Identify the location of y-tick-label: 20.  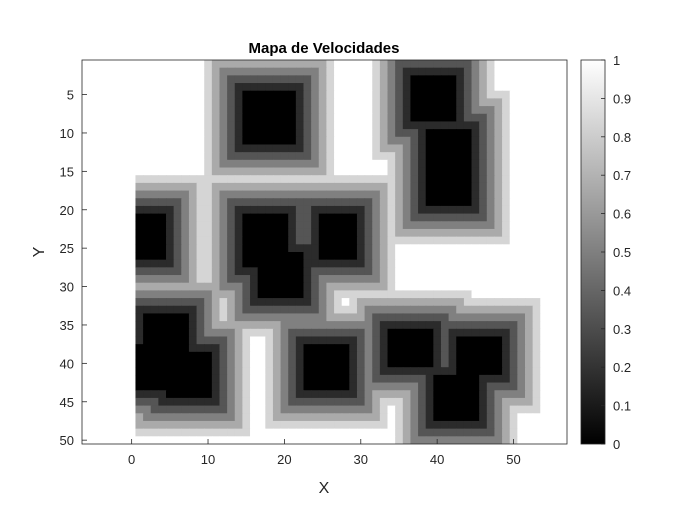
(67, 210).